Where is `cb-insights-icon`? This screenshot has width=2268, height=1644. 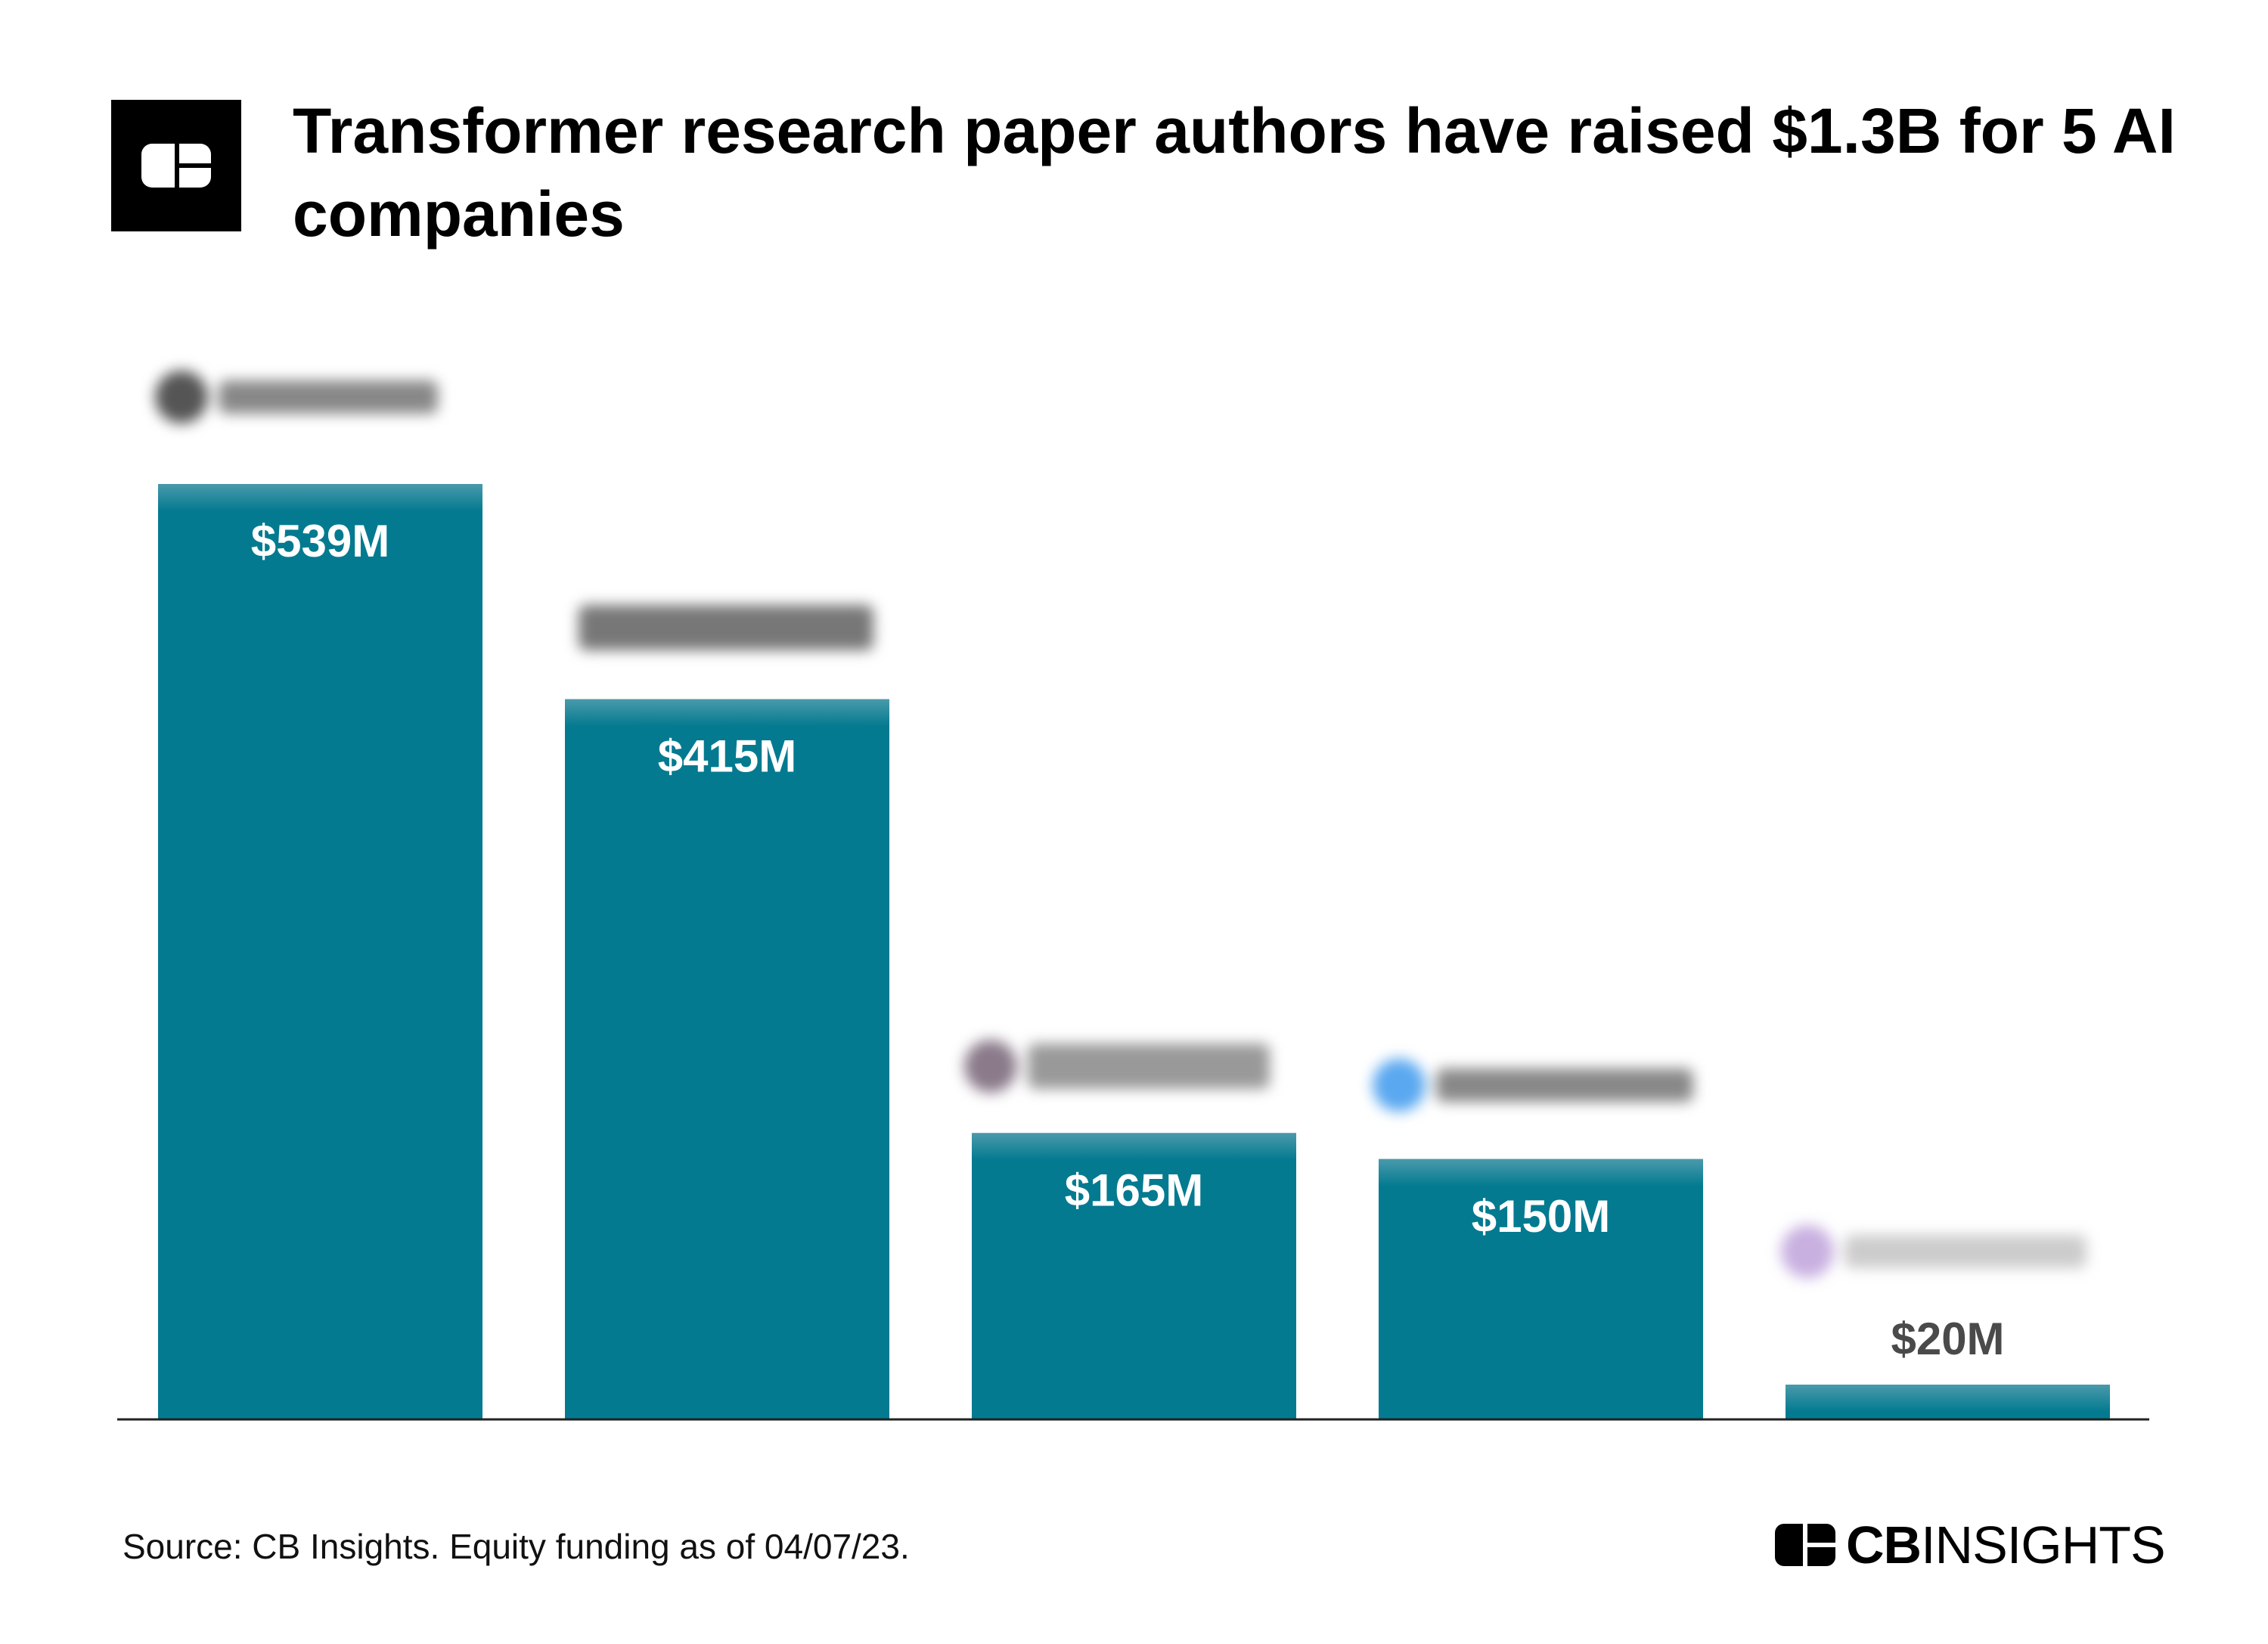 cb-insights-icon is located at coordinates (176, 166).